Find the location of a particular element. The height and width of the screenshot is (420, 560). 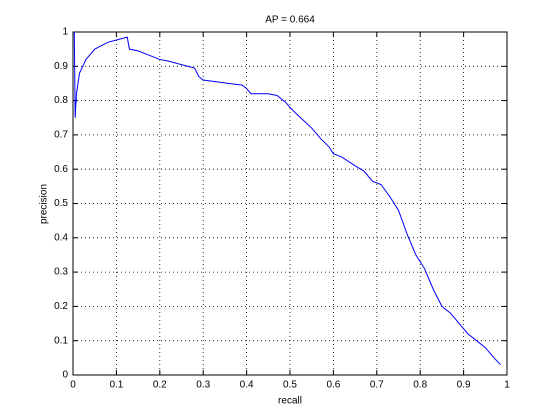

x-axis-label: recall is located at coordinates (290, 401).